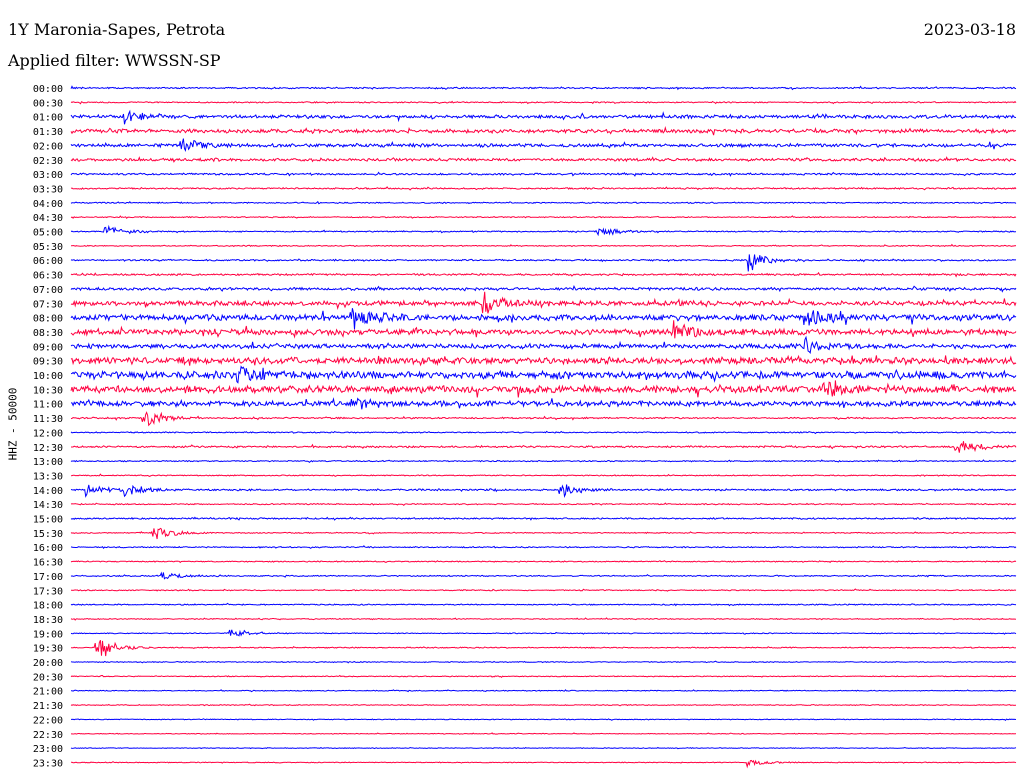  Describe the element at coordinates (48, 233) in the screenshot. I see `row-time-label: 05:00` at that location.